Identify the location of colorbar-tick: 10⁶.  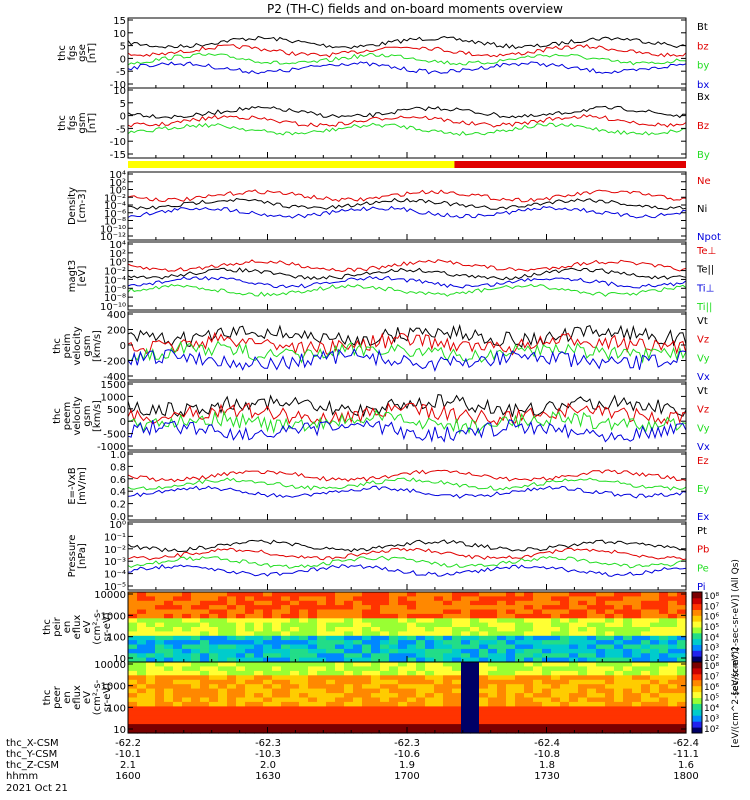
(711, 688).